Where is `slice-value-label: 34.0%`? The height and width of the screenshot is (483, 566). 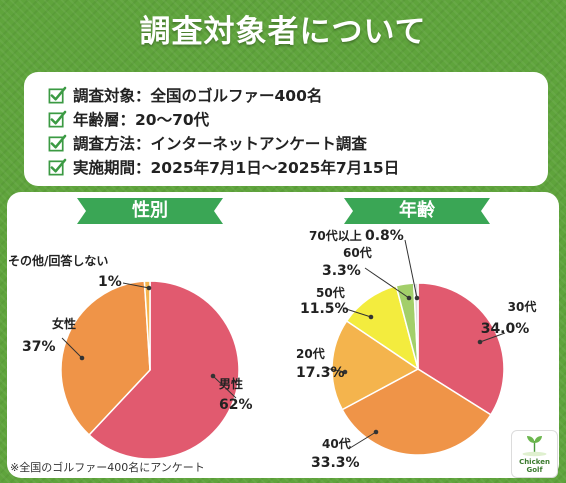 slice-value-label: 34.0% is located at coordinates (505, 329).